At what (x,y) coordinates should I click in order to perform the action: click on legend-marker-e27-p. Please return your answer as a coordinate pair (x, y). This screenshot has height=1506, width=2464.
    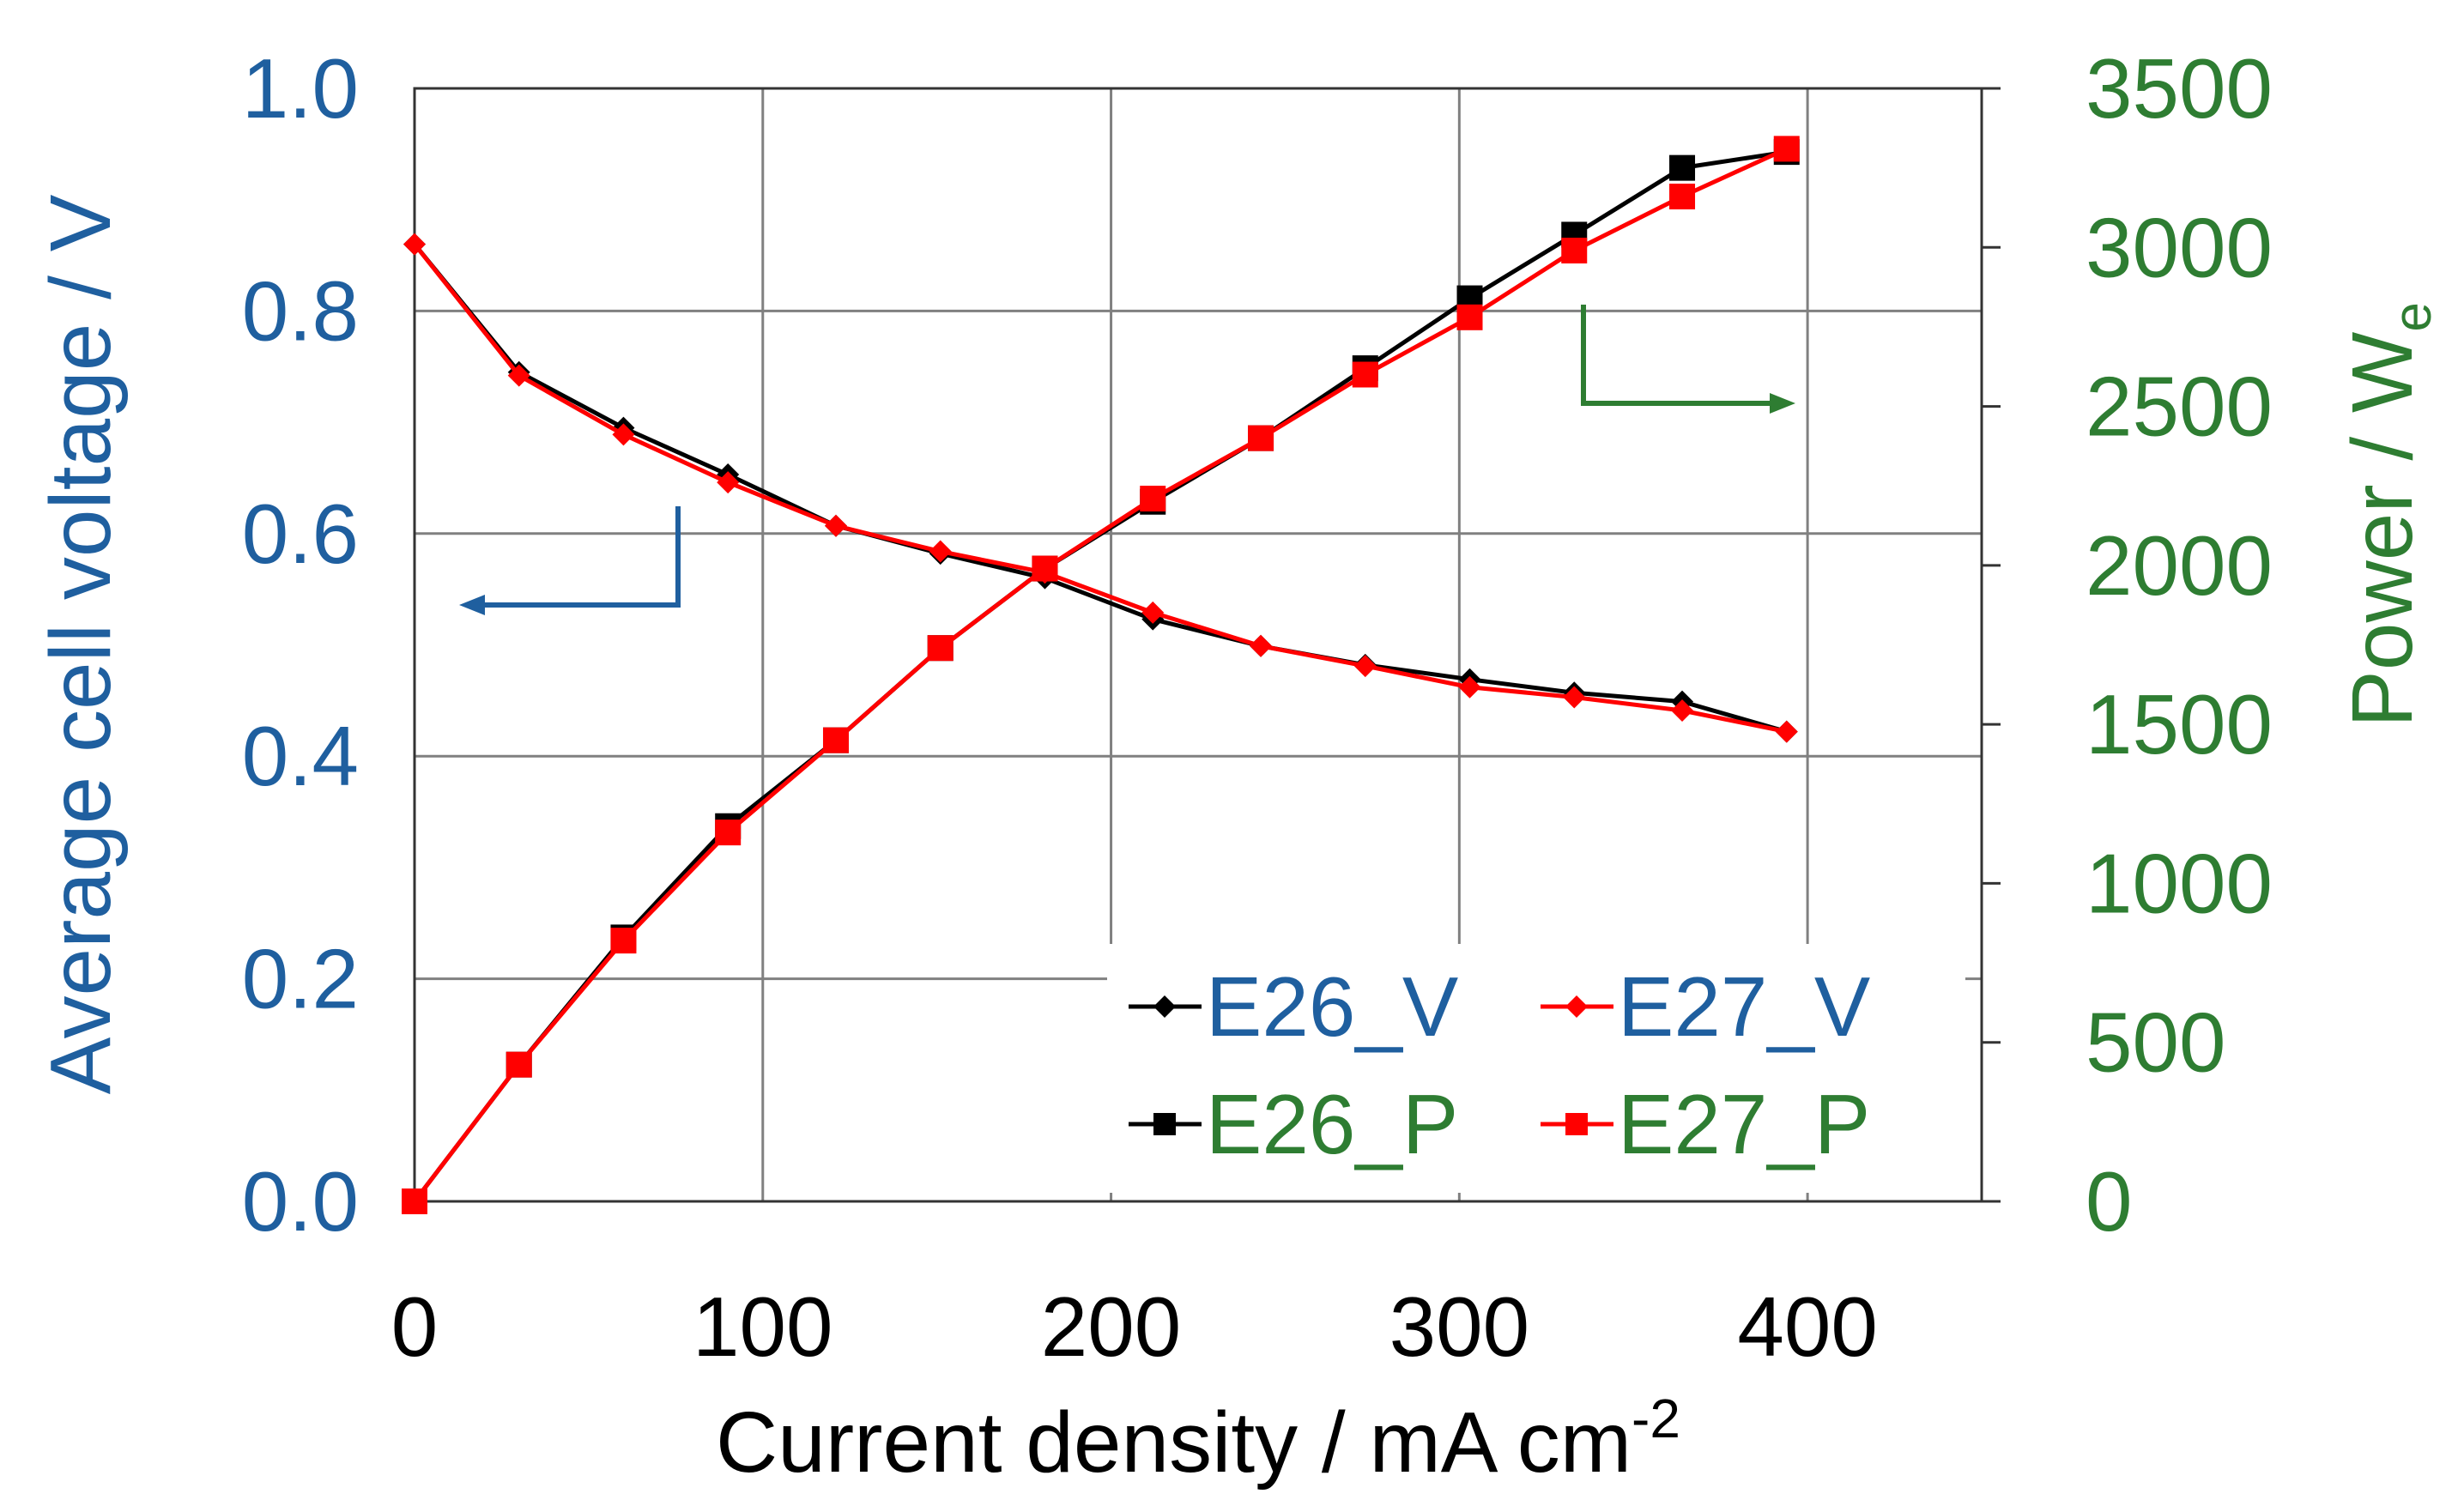
    Looking at the image, I should click on (1576, 1124).